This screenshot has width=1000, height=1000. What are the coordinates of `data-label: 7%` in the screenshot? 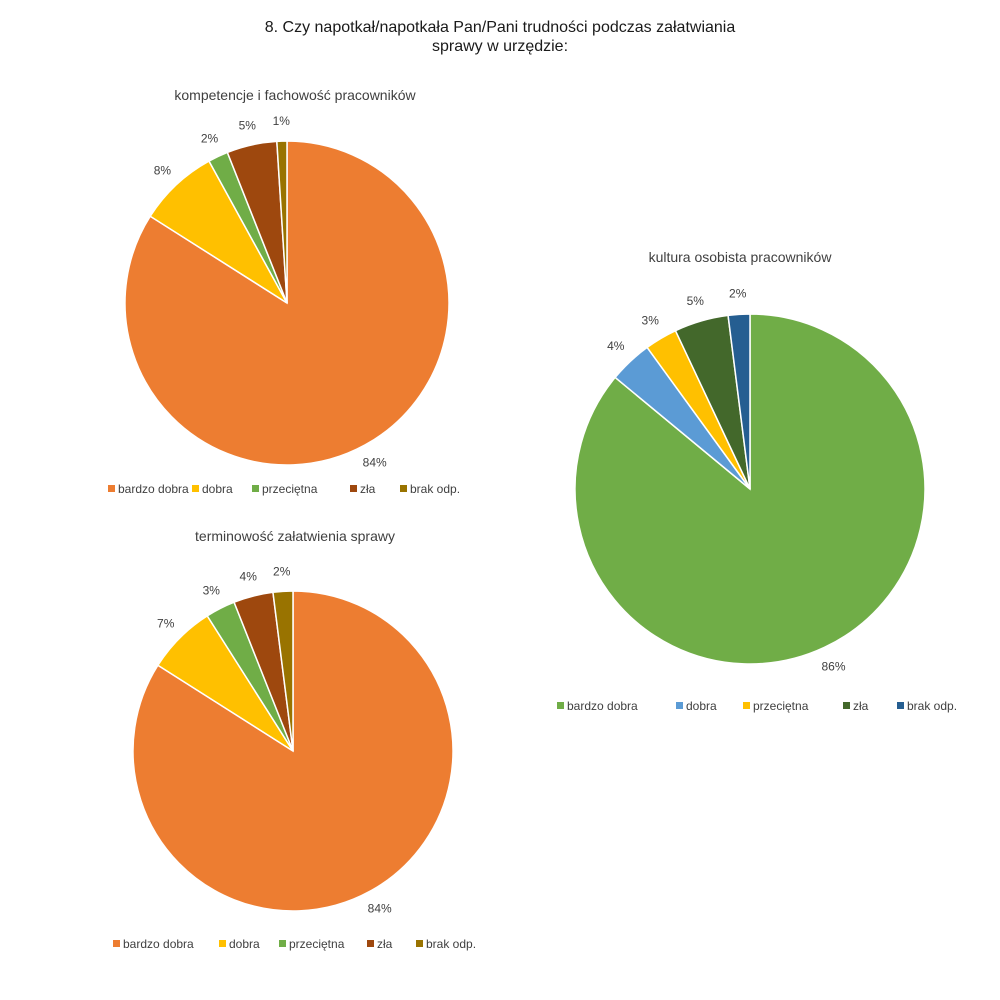 It's located at (166, 624).